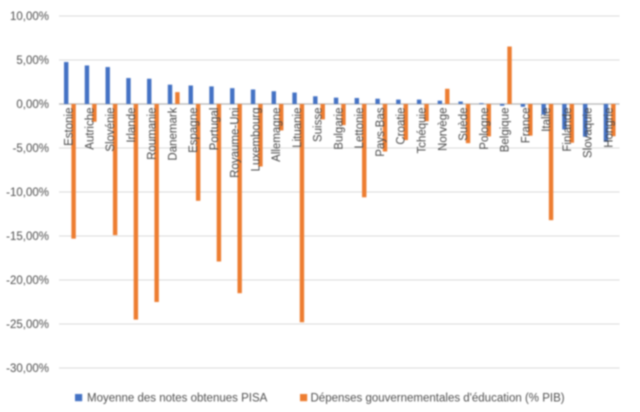  I want to click on svg-text: -20,00%, so click(27, 281).